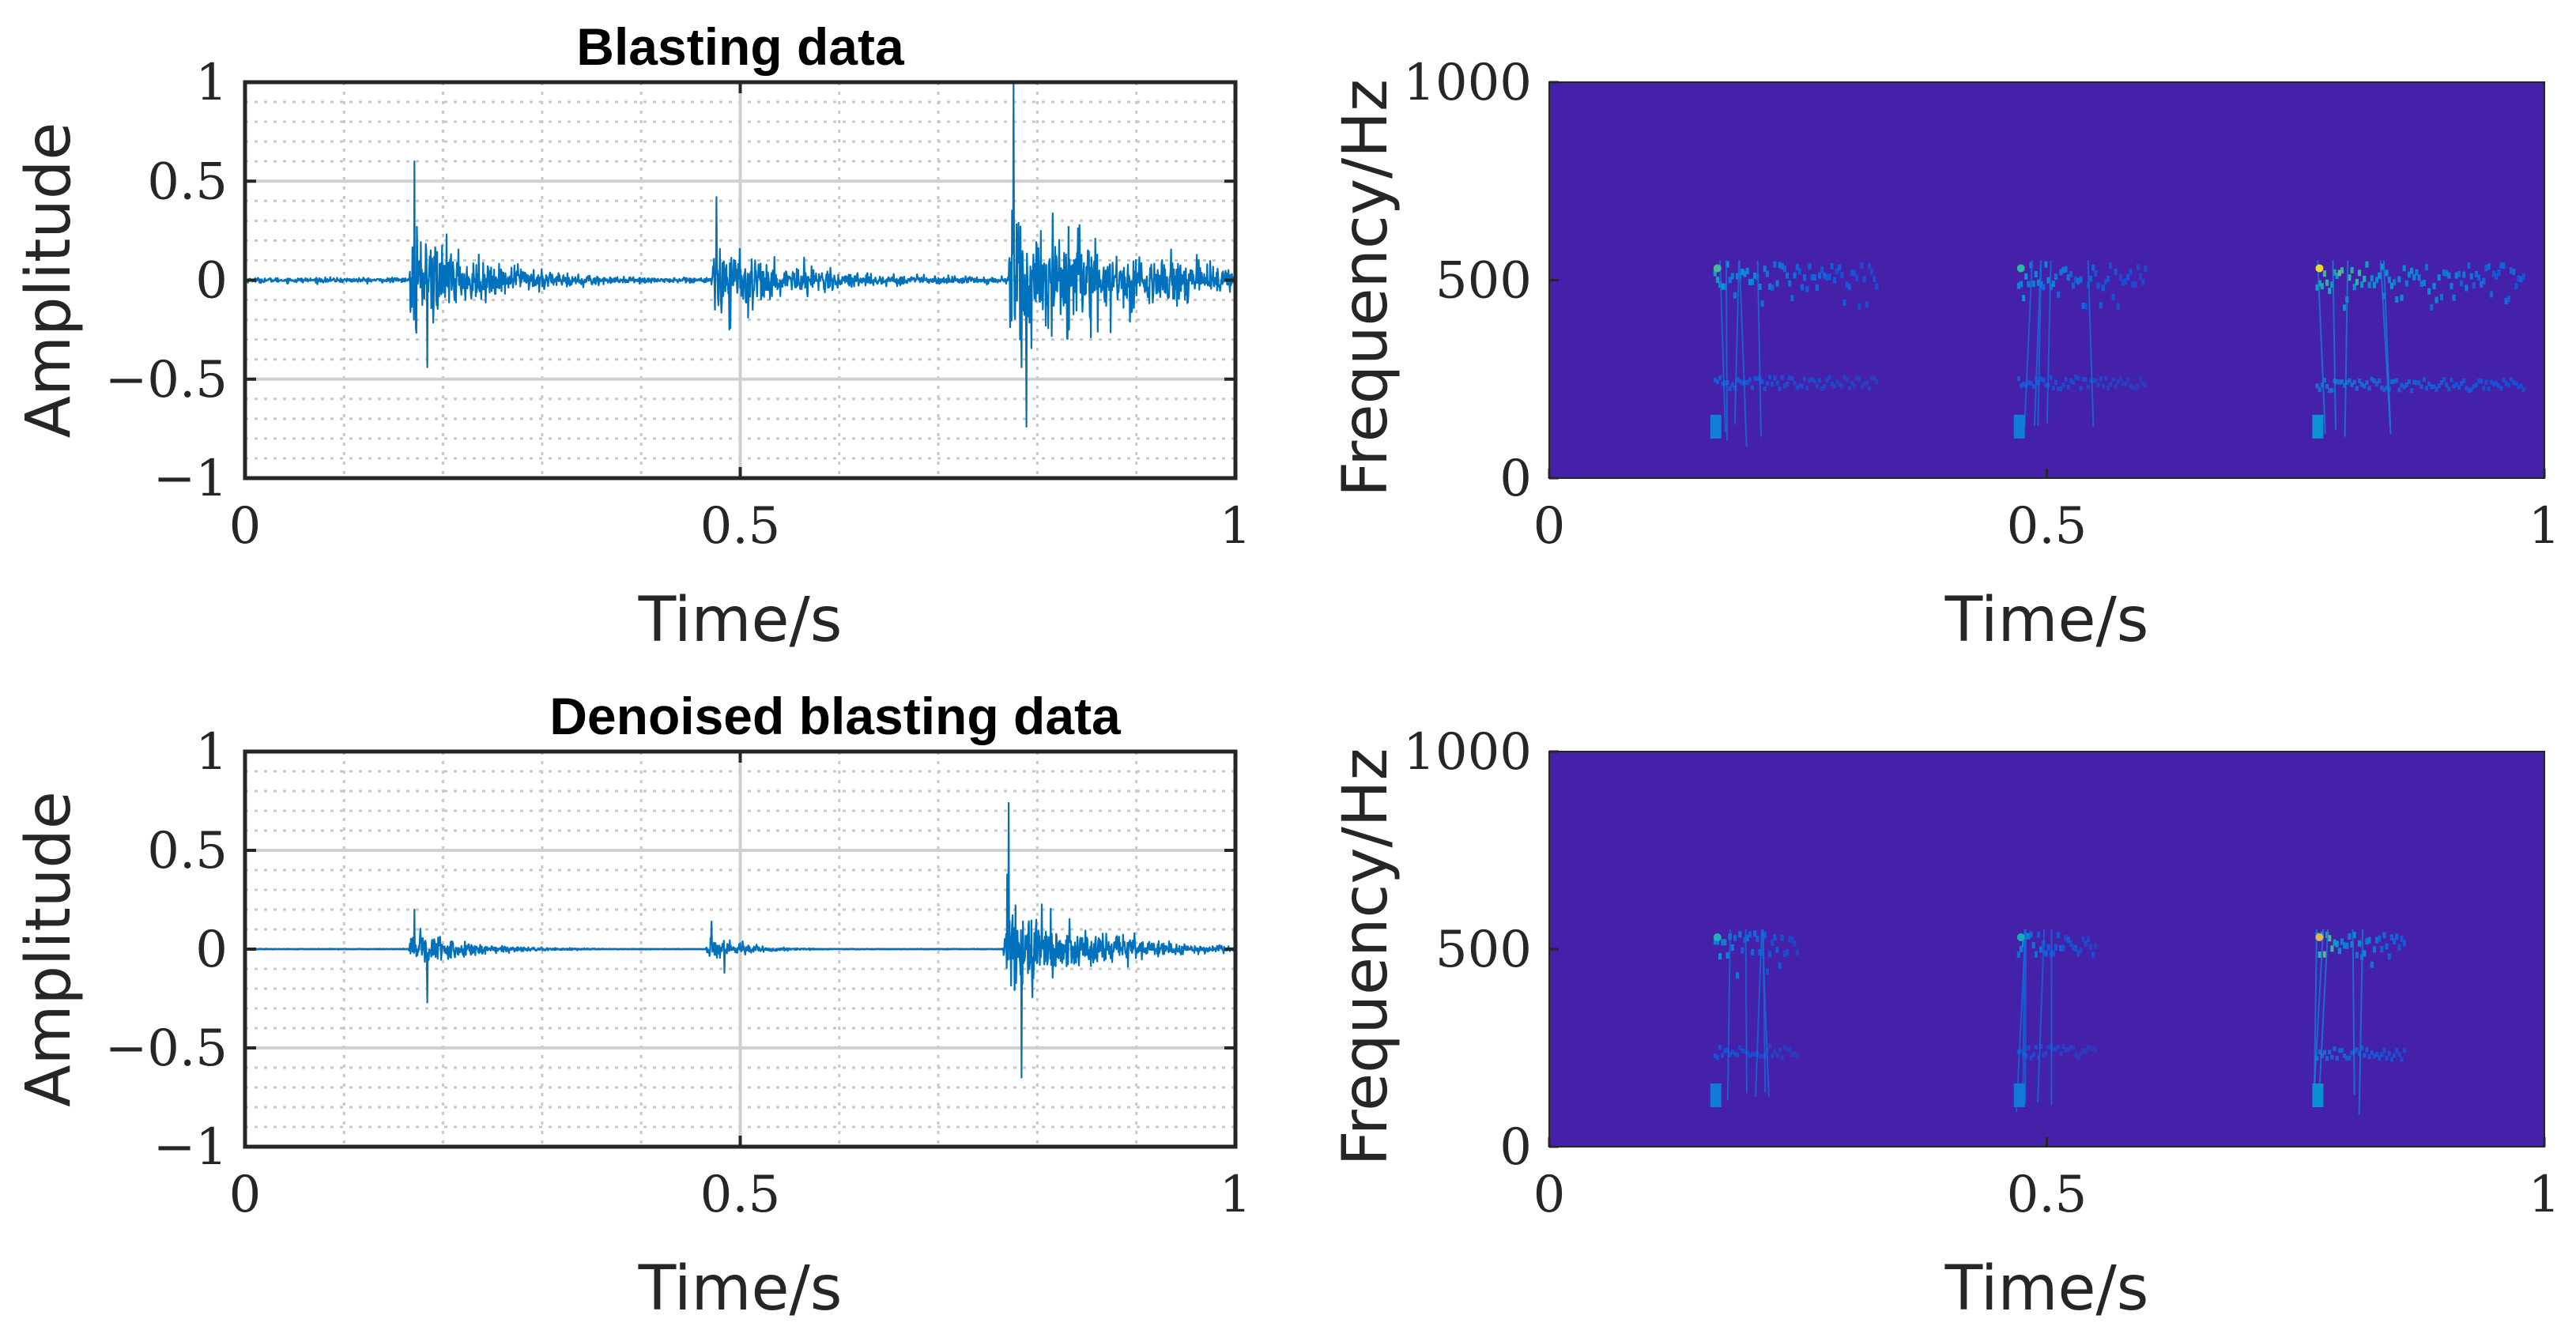 Image resolution: width=2576 pixels, height=1334 pixels. Describe the element at coordinates (740, 255) in the screenshot. I see `signal-line` at that location.